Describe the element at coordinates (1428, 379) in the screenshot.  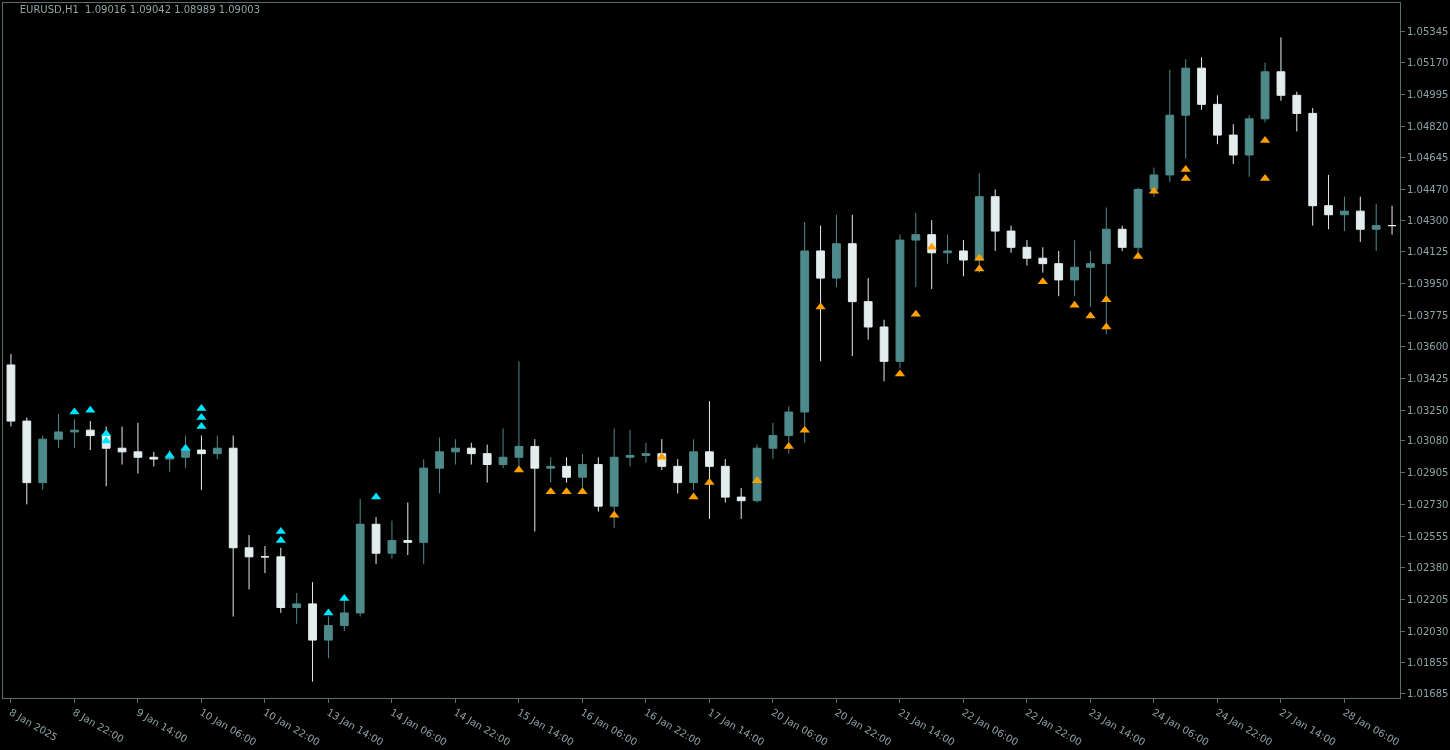
I see `y-tick-label: 1.03425` at that location.